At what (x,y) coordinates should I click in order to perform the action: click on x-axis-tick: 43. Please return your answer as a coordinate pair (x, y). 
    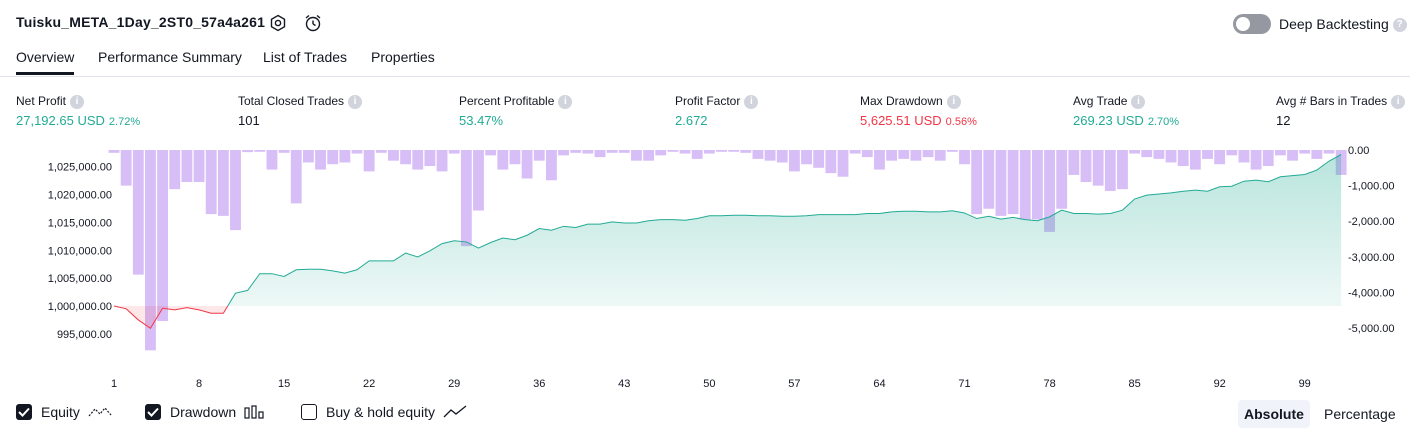
    Looking at the image, I should click on (624, 384).